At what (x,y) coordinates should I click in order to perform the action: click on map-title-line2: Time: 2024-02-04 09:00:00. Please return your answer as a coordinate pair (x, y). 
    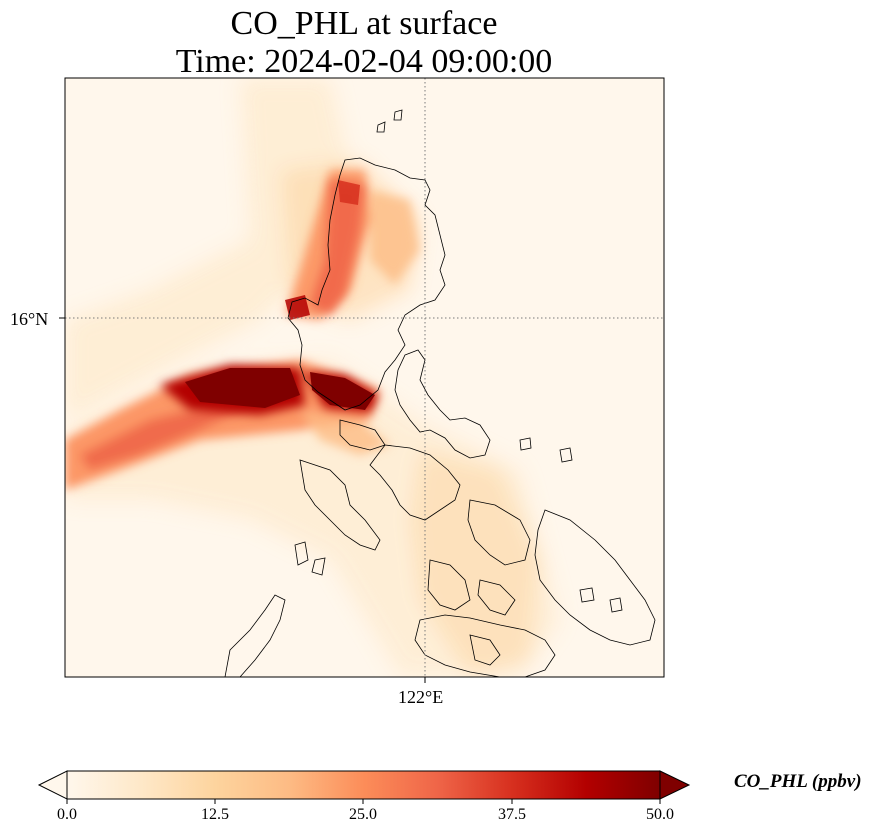
    Looking at the image, I should click on (364, 61).